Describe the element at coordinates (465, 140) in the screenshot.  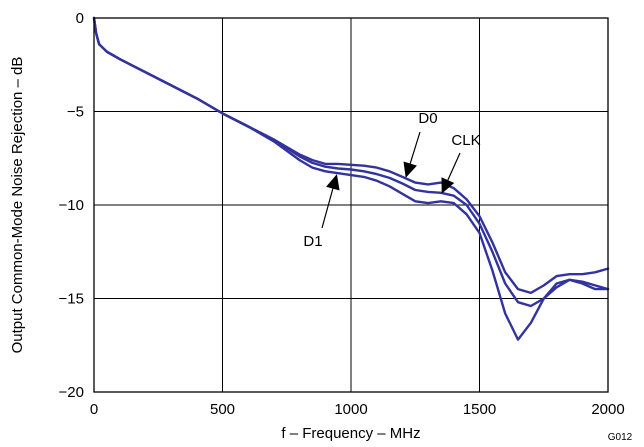
I see `annotation-label-clk: CLK` at that location.